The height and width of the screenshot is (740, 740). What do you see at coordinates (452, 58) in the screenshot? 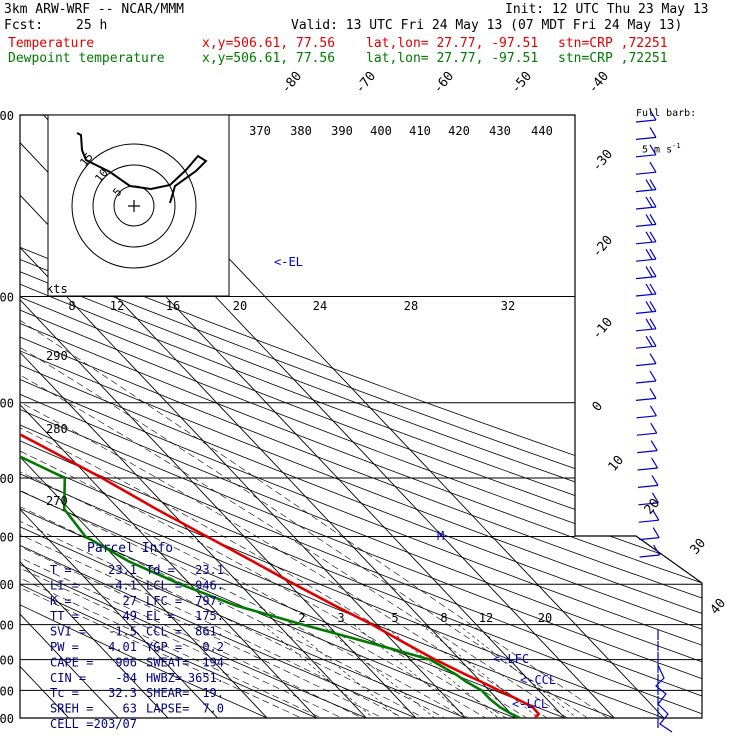
I see `dewpoint-latlon: lat,lon= 27.77, -97.51` at bounding box center [452, 58].